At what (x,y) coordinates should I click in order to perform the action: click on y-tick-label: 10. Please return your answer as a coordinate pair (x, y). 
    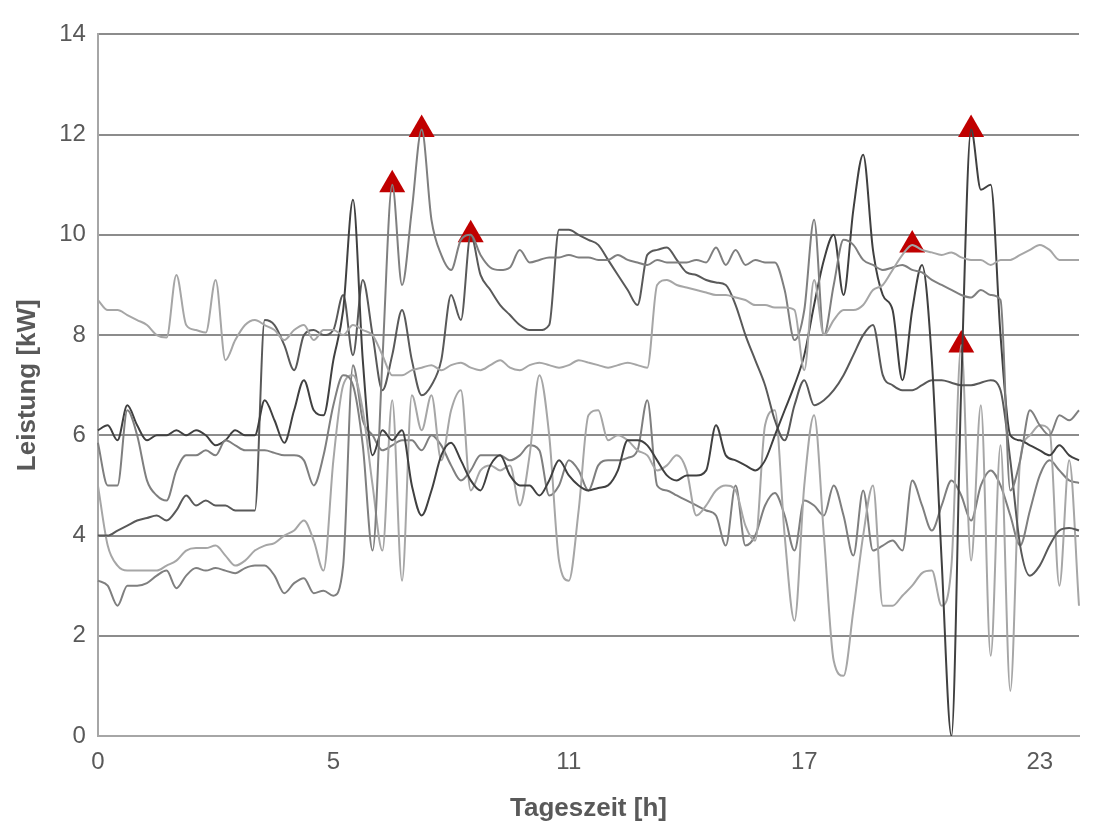
    Looking at the image, I should click on (72, 233).